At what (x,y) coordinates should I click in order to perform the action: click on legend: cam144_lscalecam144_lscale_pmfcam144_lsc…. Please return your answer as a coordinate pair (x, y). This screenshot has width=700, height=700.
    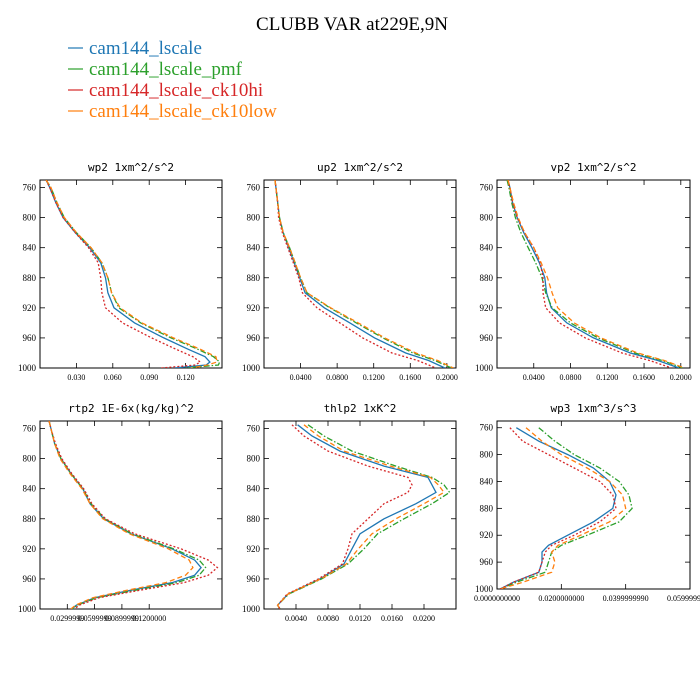
    Looking at the image, I should click on (172, 80).